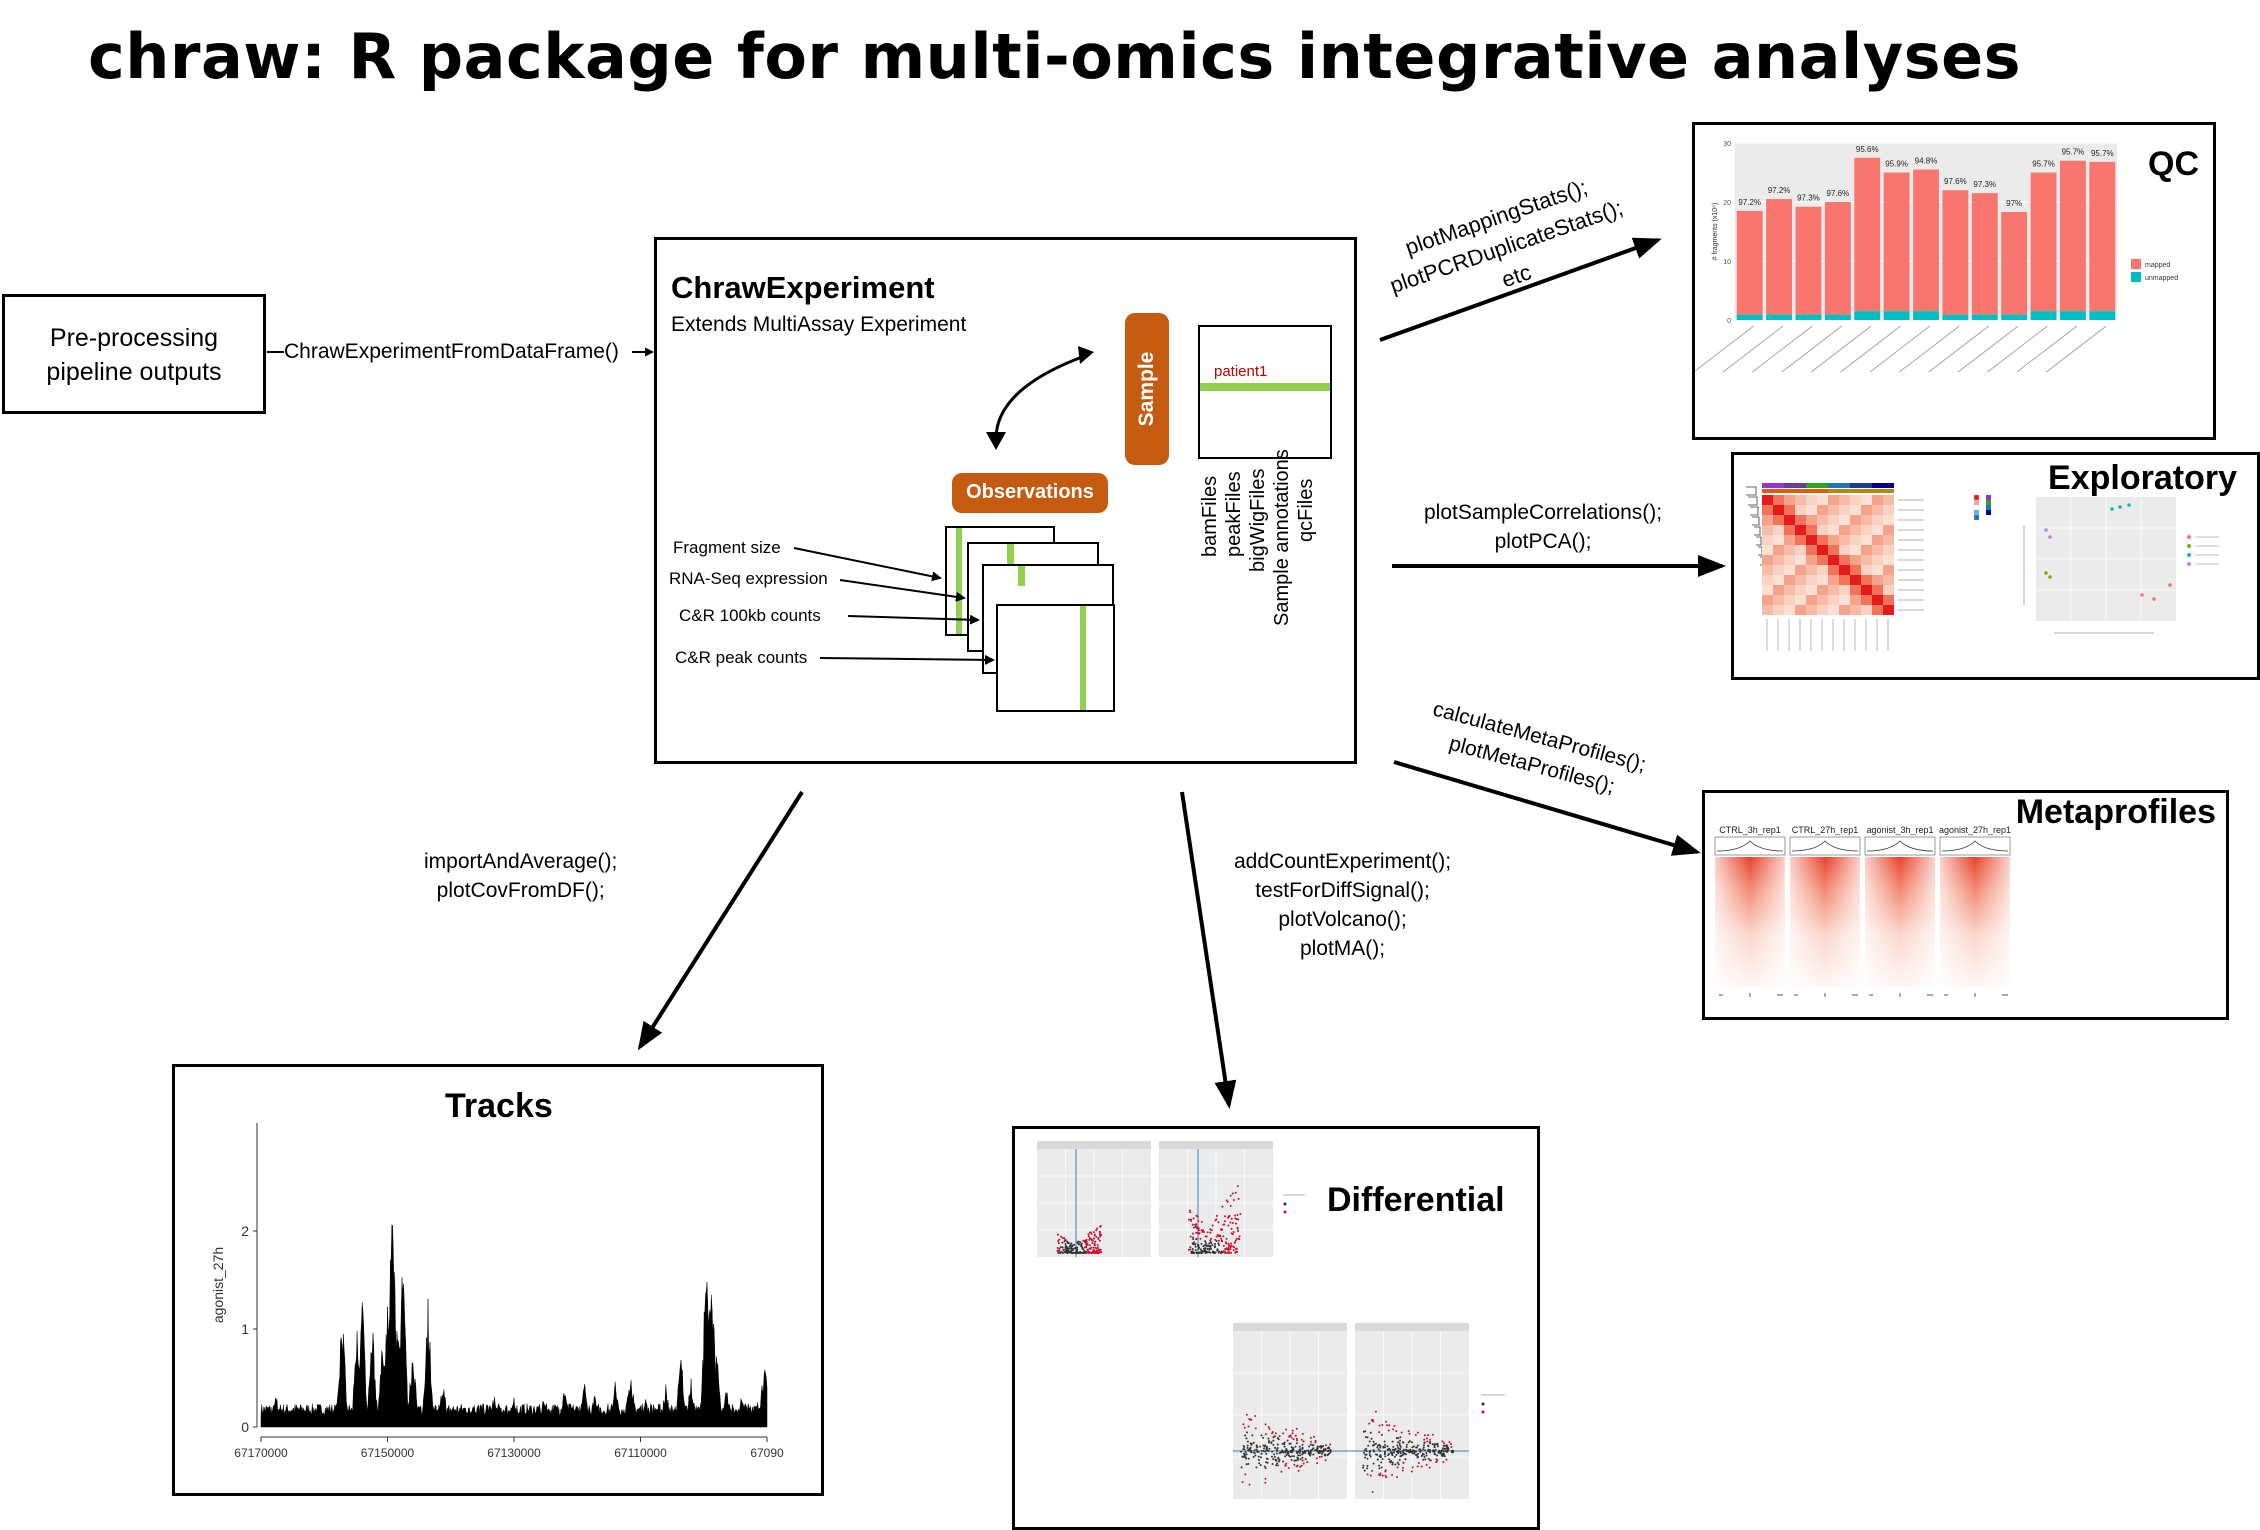 The image size is (2260, 1530). I want to click on tracks-xtick-label: 67150000, so click(388, 1453).